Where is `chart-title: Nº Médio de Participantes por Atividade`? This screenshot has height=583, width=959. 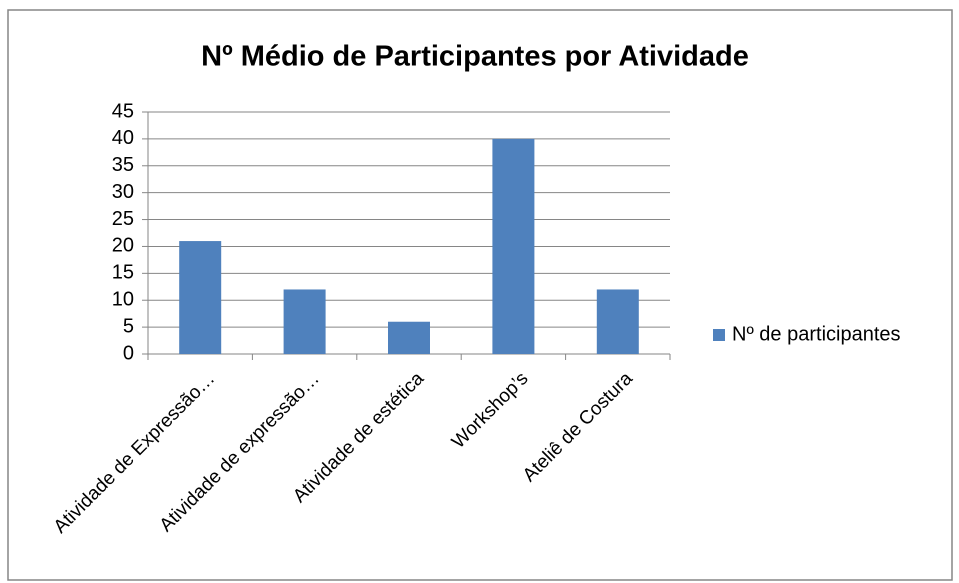
chart-title: Nº Médio de Participantes por Atividade is located at coordinates (475, 57).